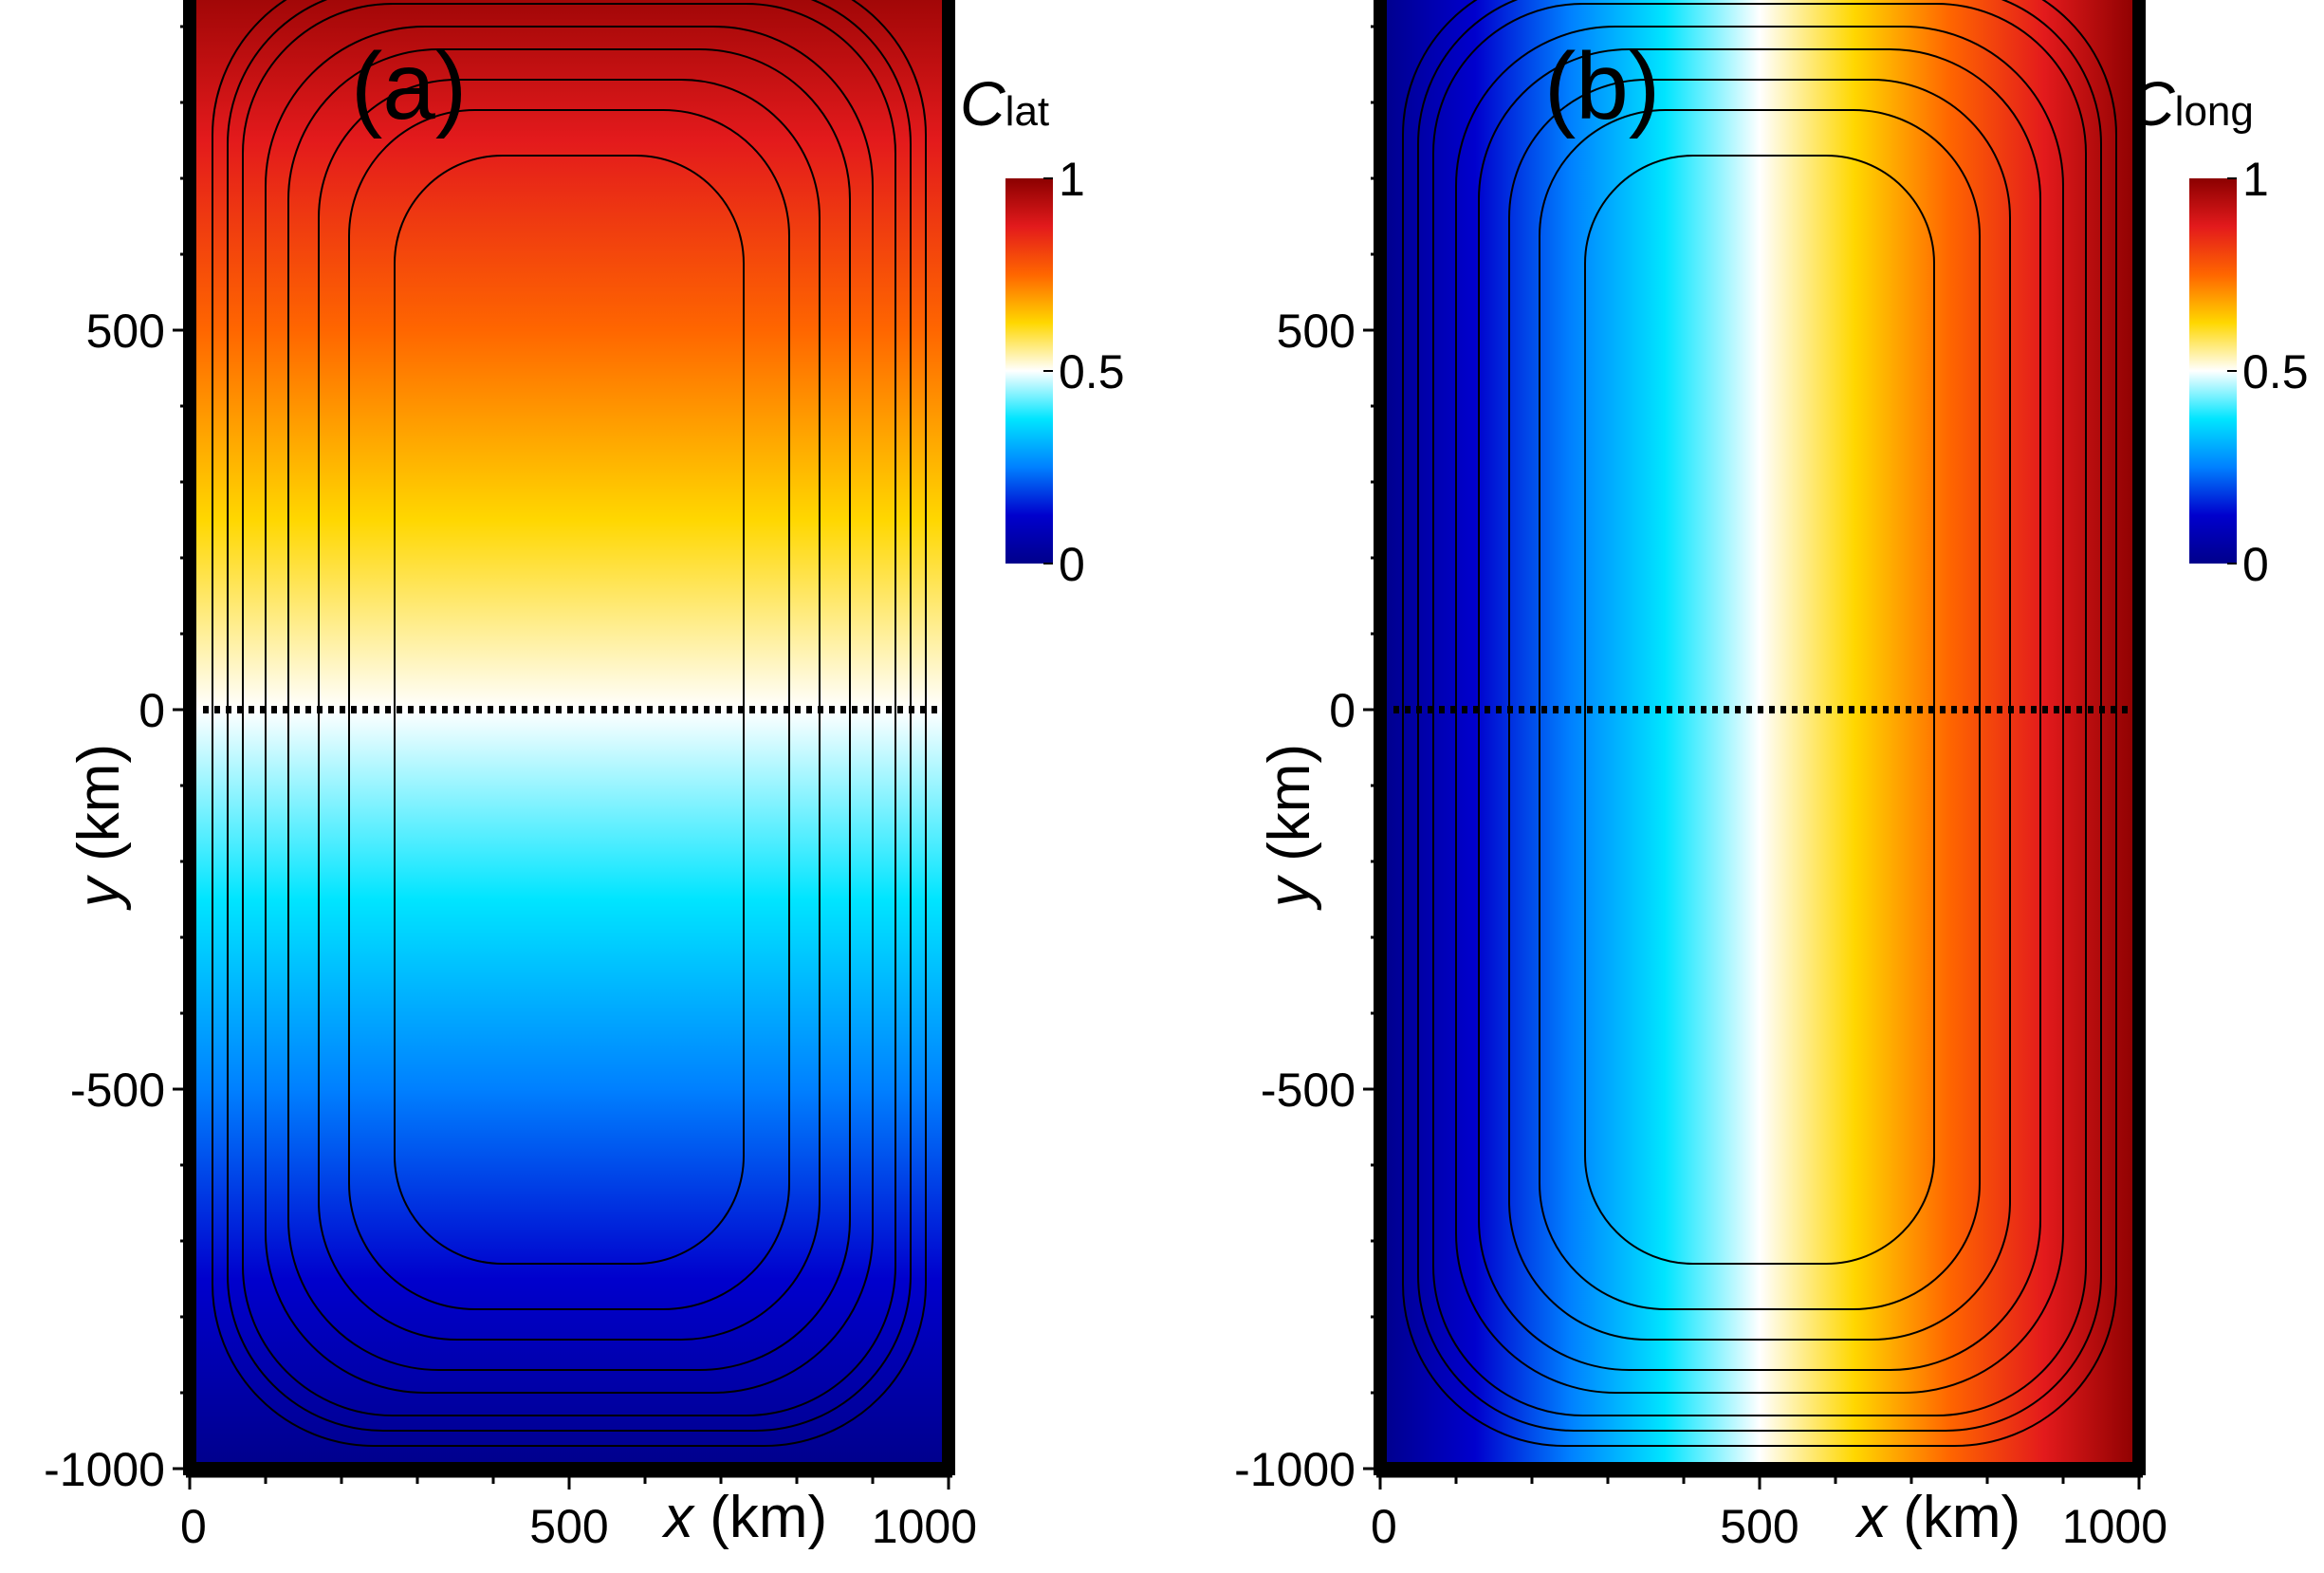  I want to click on colorbar-title: Clat, so click(1005, 103).